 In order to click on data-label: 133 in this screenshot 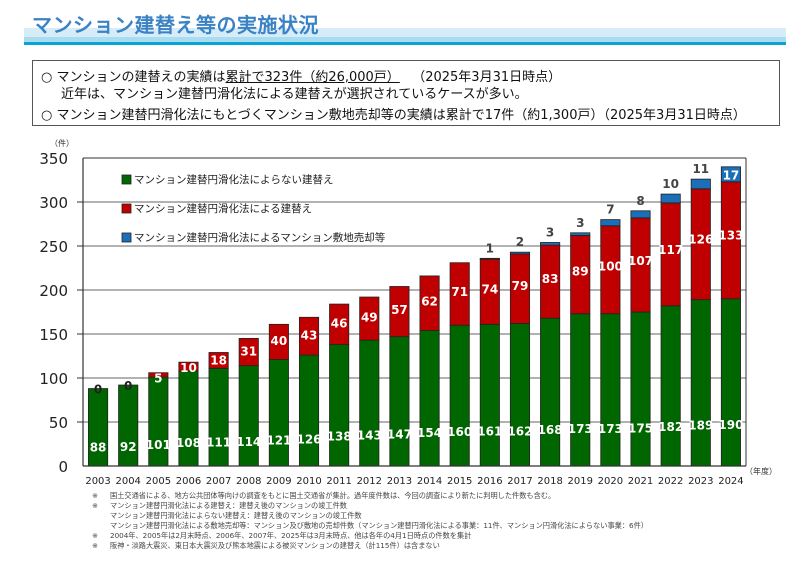, I will do `click(730, 235)`.